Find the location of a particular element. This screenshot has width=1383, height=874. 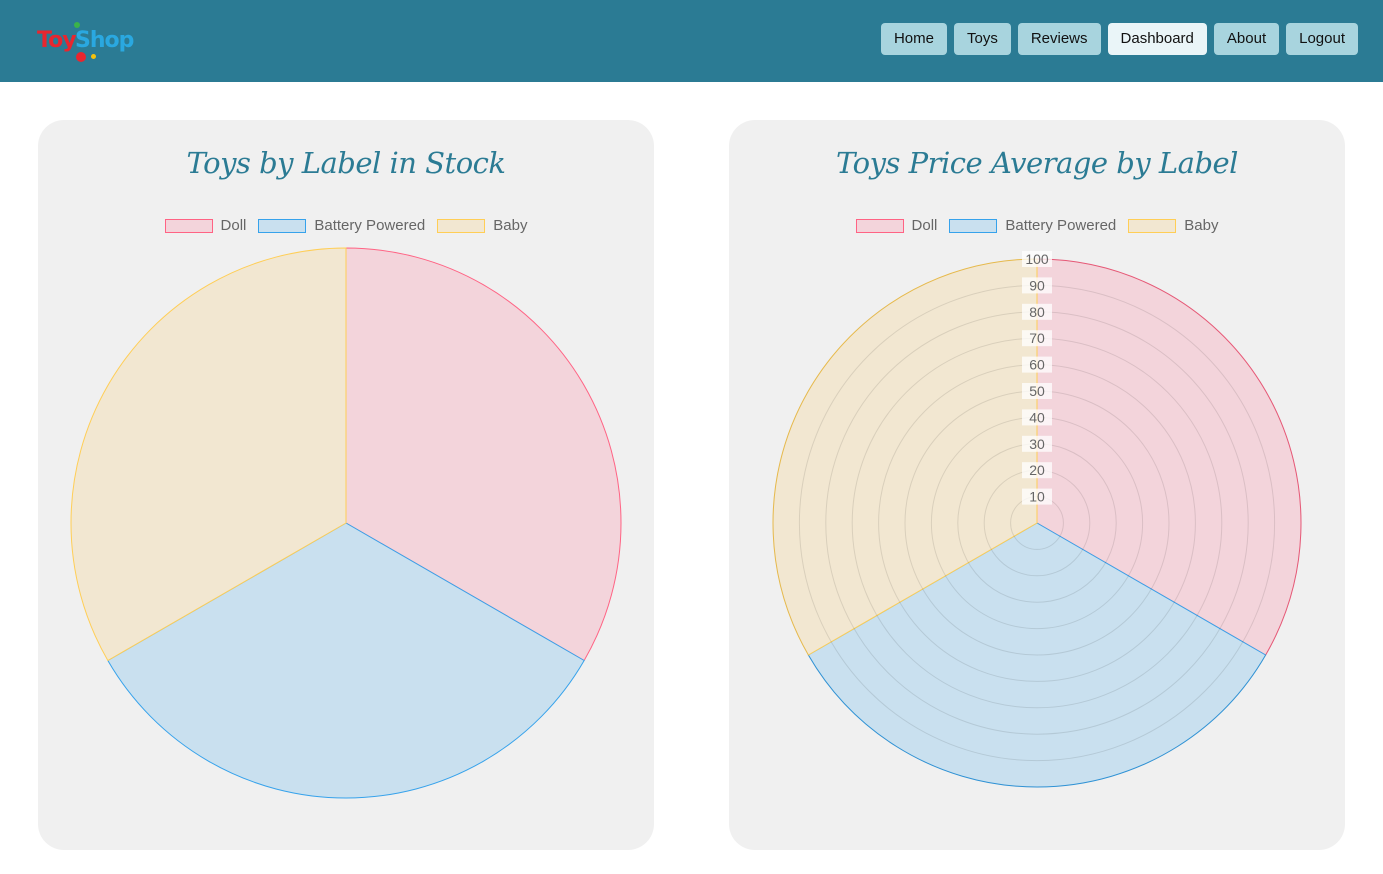

nav-about-button: About is located at coordinates (1246, 39).